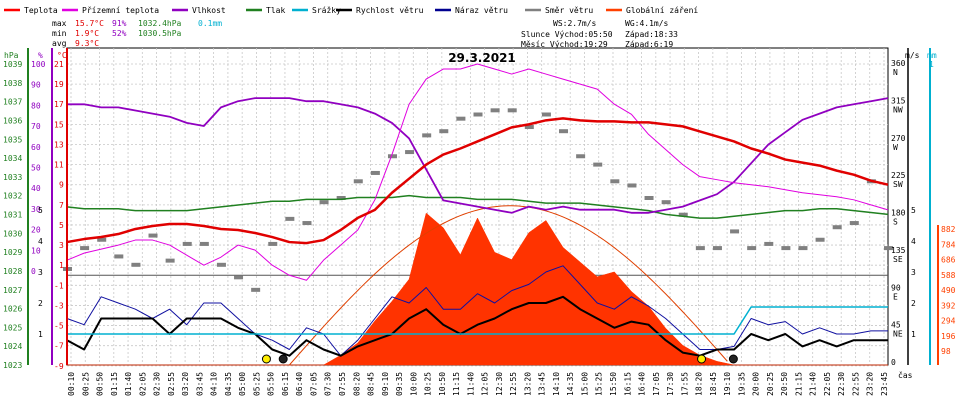 This screenshot has height=400, width=966. I want to click on x-tick-label: 02:30, so click(157, 384).